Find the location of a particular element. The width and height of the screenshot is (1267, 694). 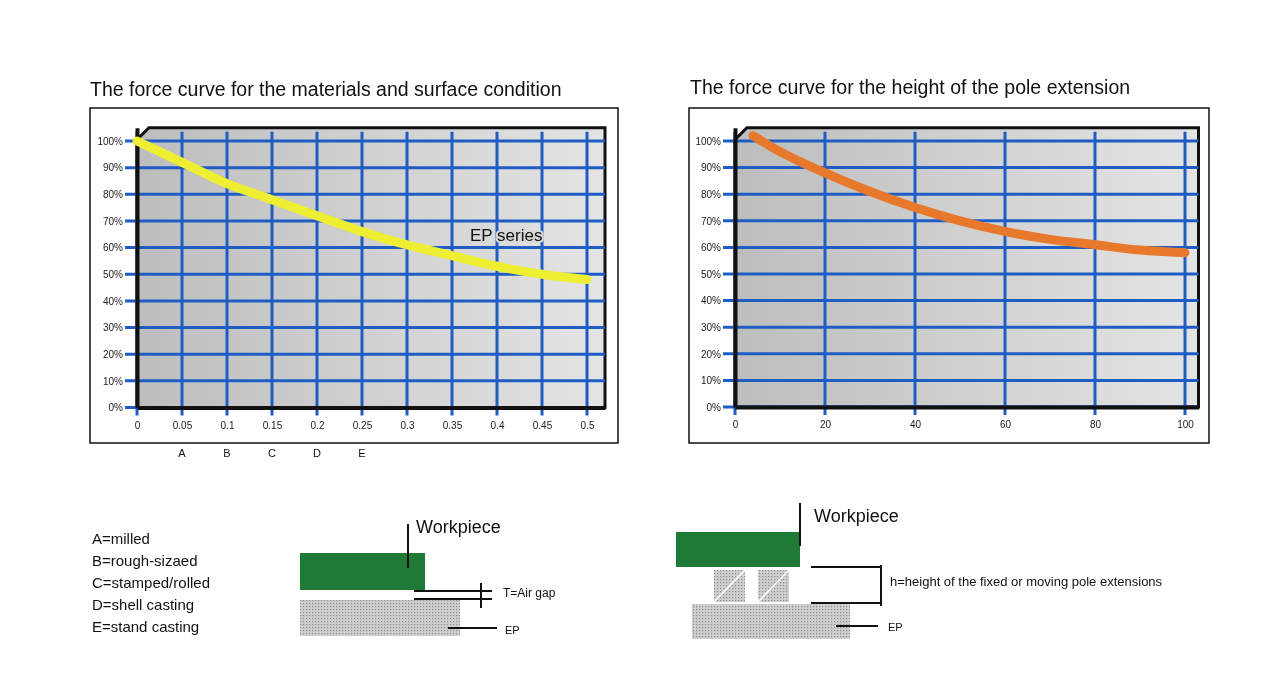

x-tick-label: 0.35 is located at coordinates (452, 425).